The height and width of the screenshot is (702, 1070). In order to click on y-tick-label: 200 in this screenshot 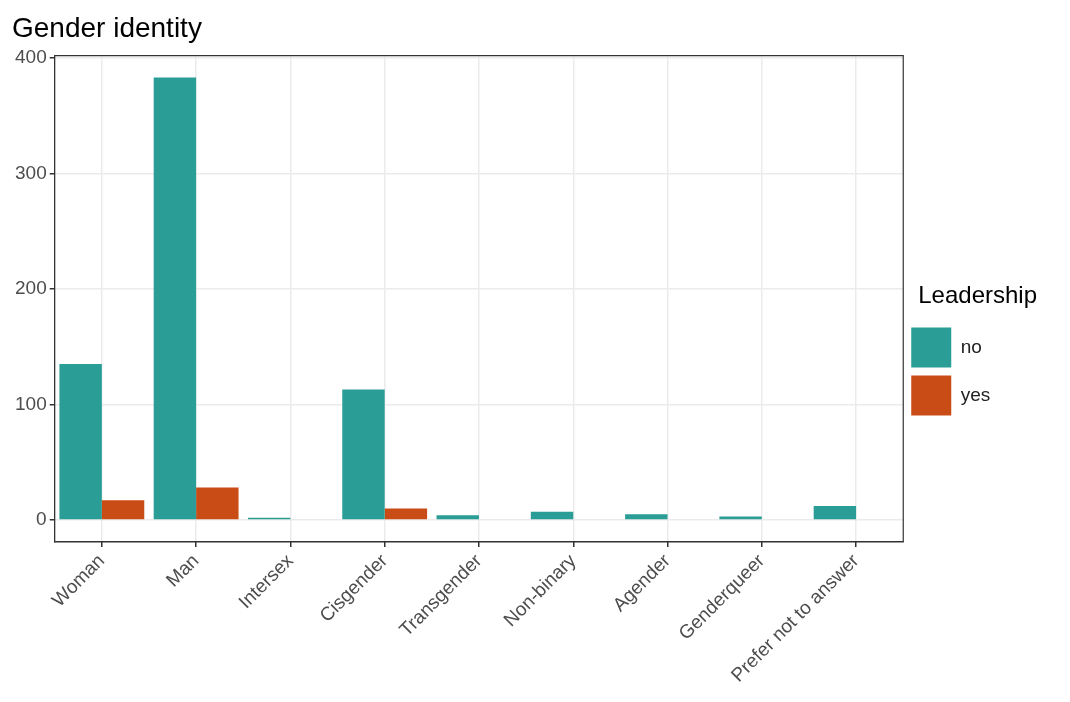, I will do `click(31, 288)`.